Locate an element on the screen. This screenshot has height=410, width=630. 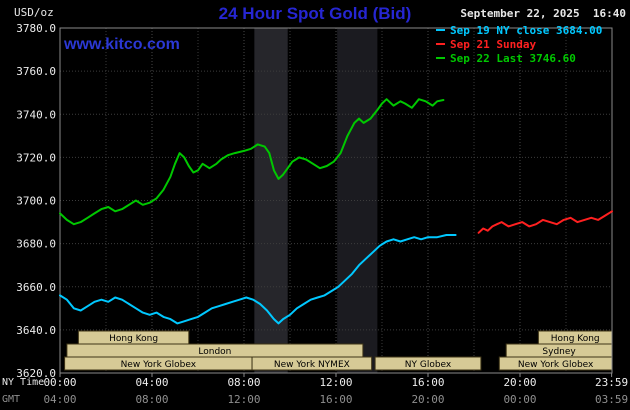
y-tick-label: 3660.0 is located at coordinates (36, 287).